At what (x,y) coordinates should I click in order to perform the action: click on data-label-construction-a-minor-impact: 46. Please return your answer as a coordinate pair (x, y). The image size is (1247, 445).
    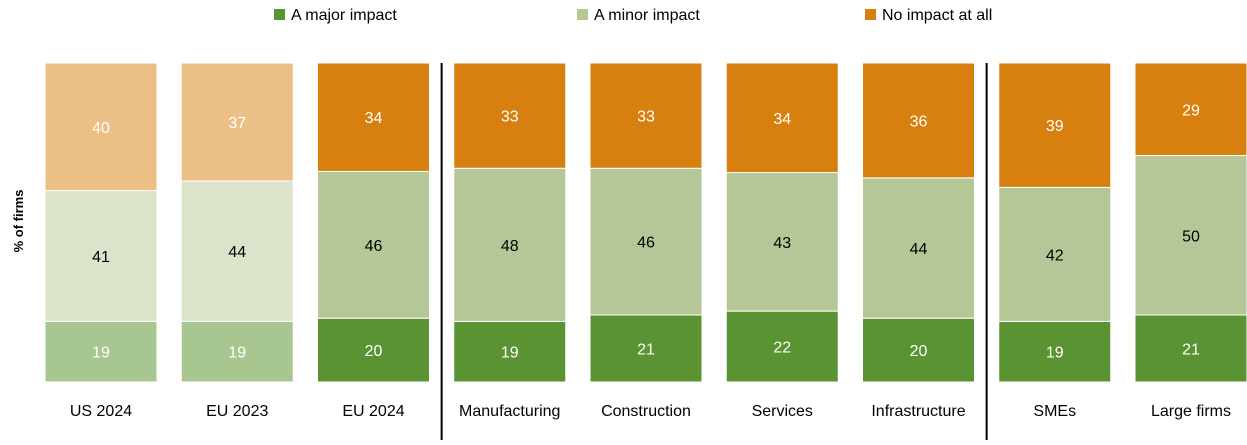
    Looking at the image, I should click on (646, 243).